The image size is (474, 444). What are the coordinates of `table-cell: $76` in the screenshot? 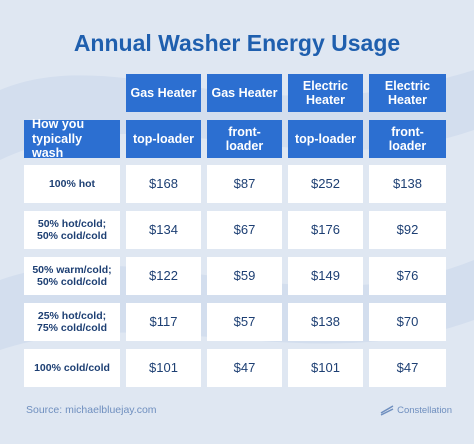 It's located at (407, 276).